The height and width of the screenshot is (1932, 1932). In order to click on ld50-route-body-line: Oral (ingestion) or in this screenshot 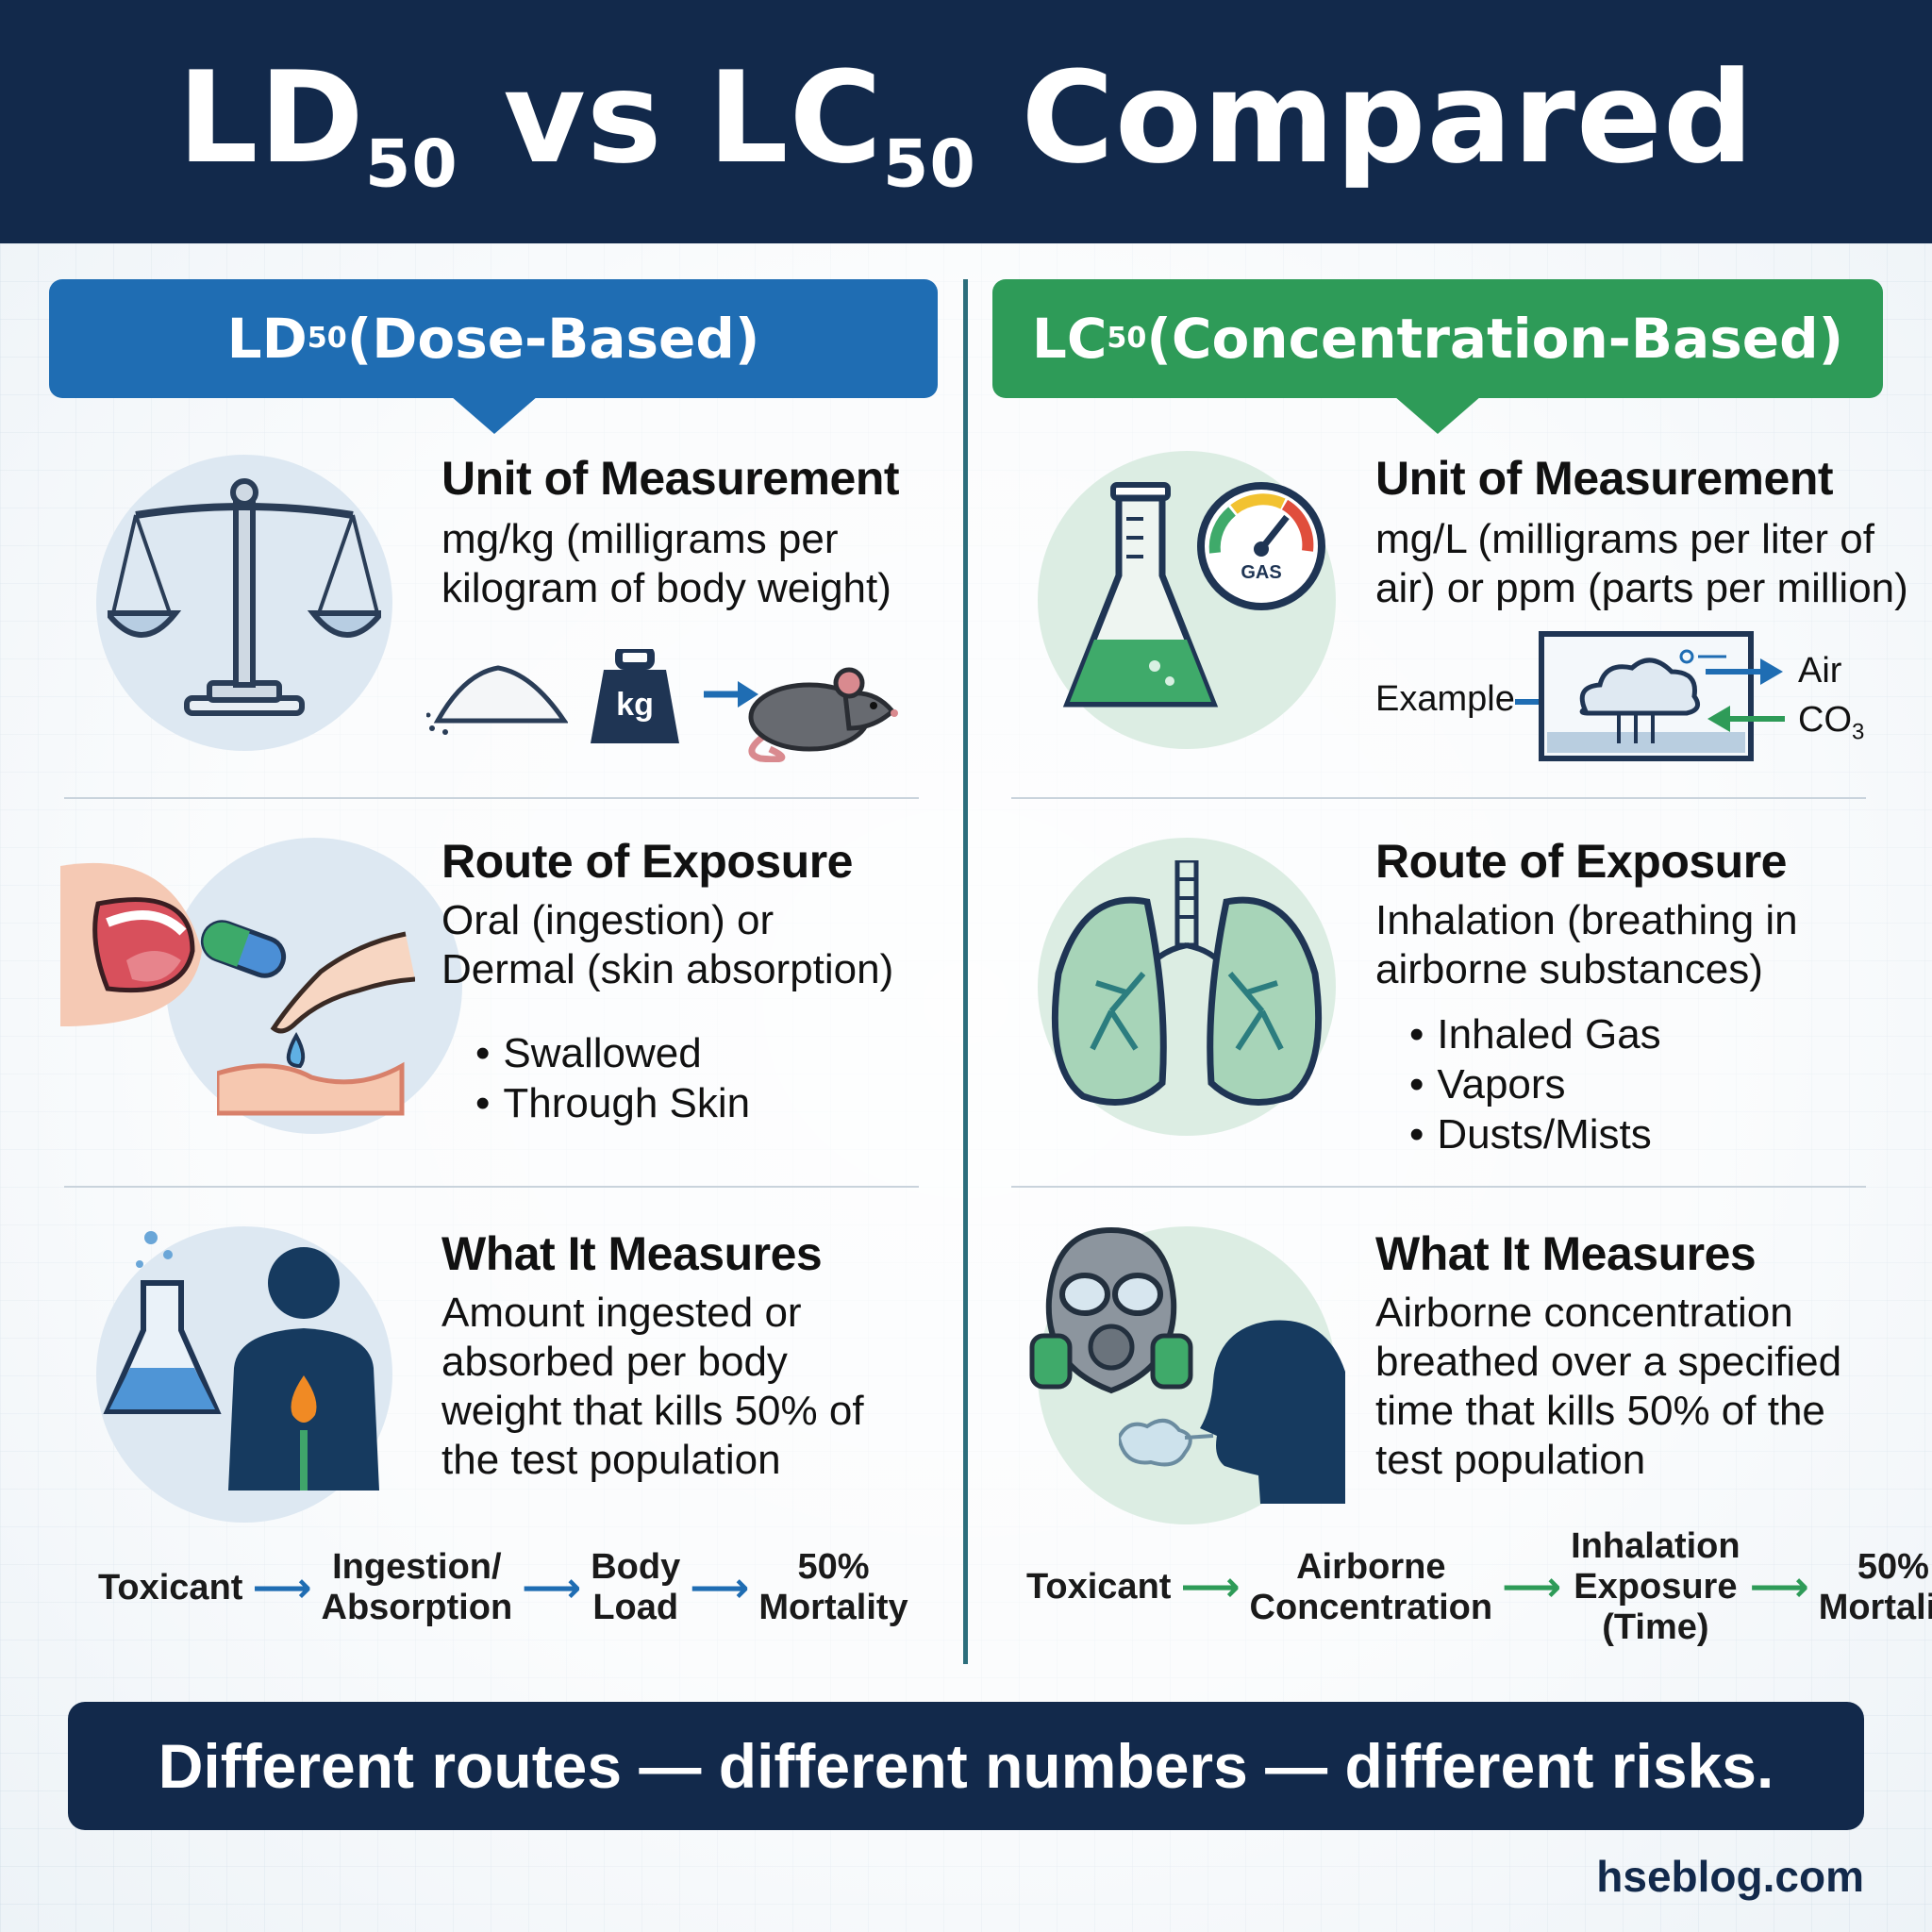, I will do `click(607, 920)`.